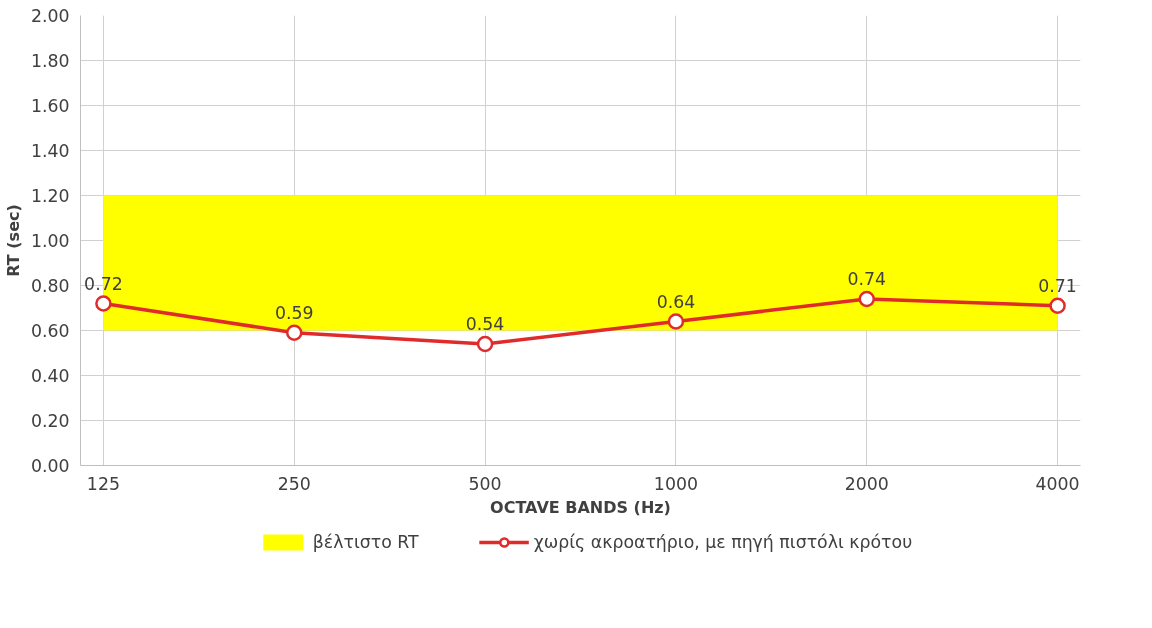 The height and width of the screenshot is (628, 1152). Describe the element at coordinates (50, 106) in the screenshot. I see `y-tick-label: 1.60` at that location.